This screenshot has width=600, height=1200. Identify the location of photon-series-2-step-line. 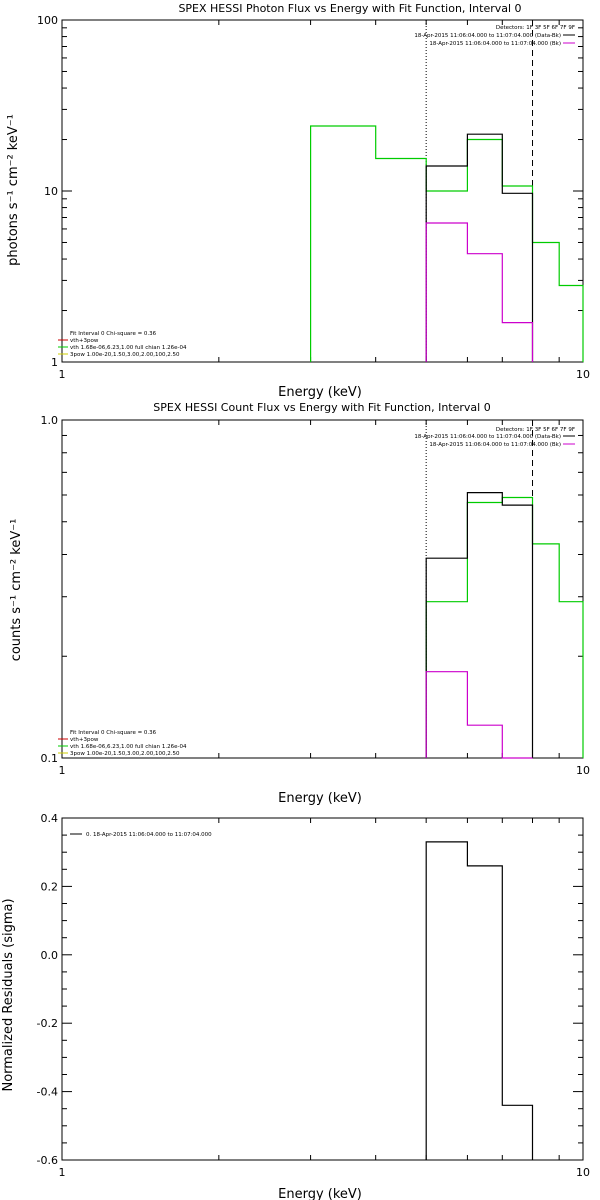
(479, 292).